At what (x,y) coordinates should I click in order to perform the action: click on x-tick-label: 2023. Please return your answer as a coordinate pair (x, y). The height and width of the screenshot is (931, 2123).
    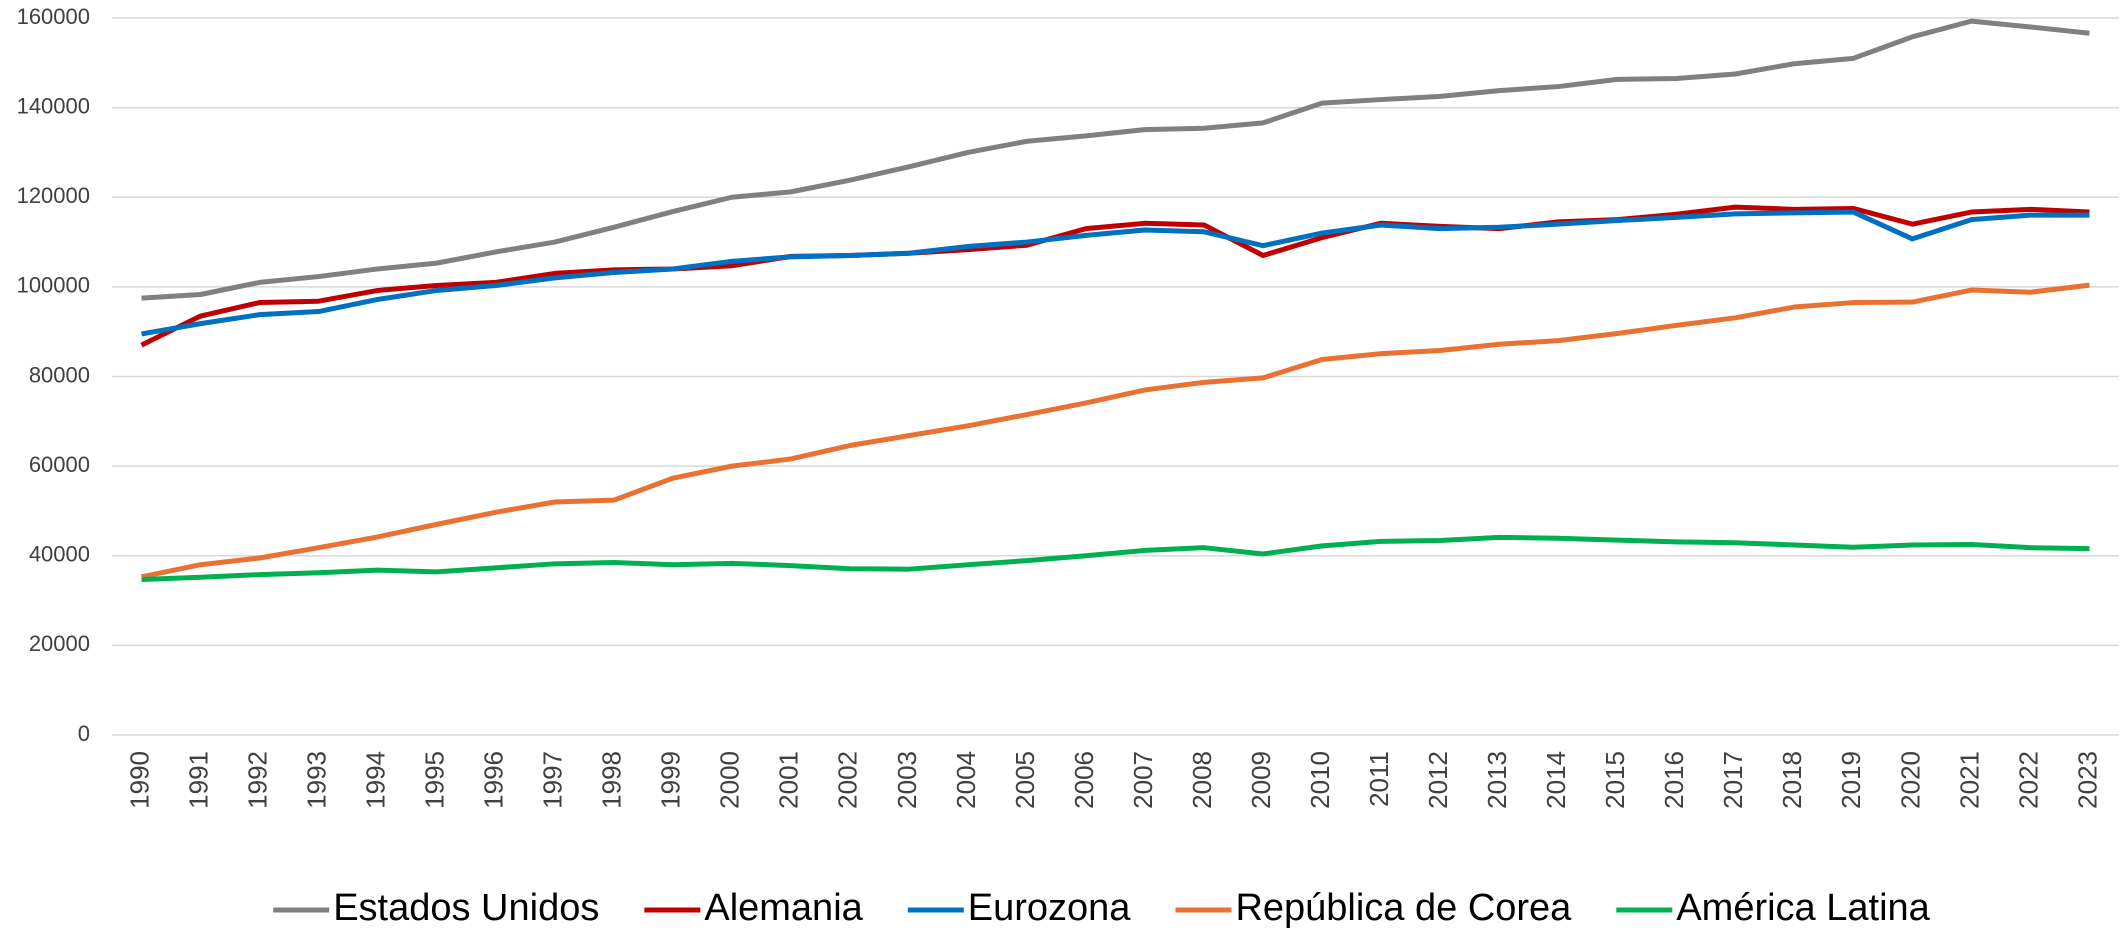
    Looking at the image, I should click on (2087, 780).